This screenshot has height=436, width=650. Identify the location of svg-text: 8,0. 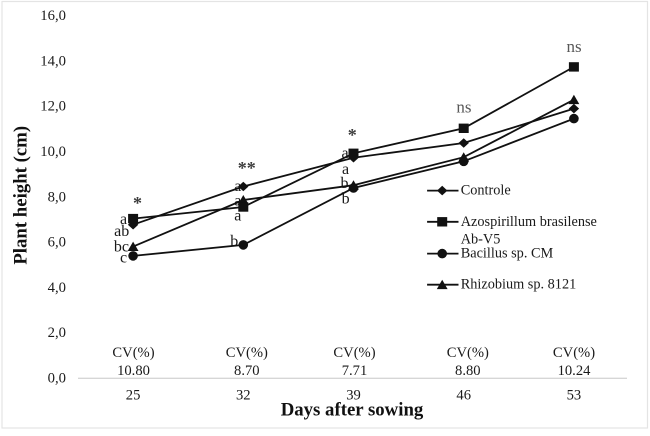
(57, 197).